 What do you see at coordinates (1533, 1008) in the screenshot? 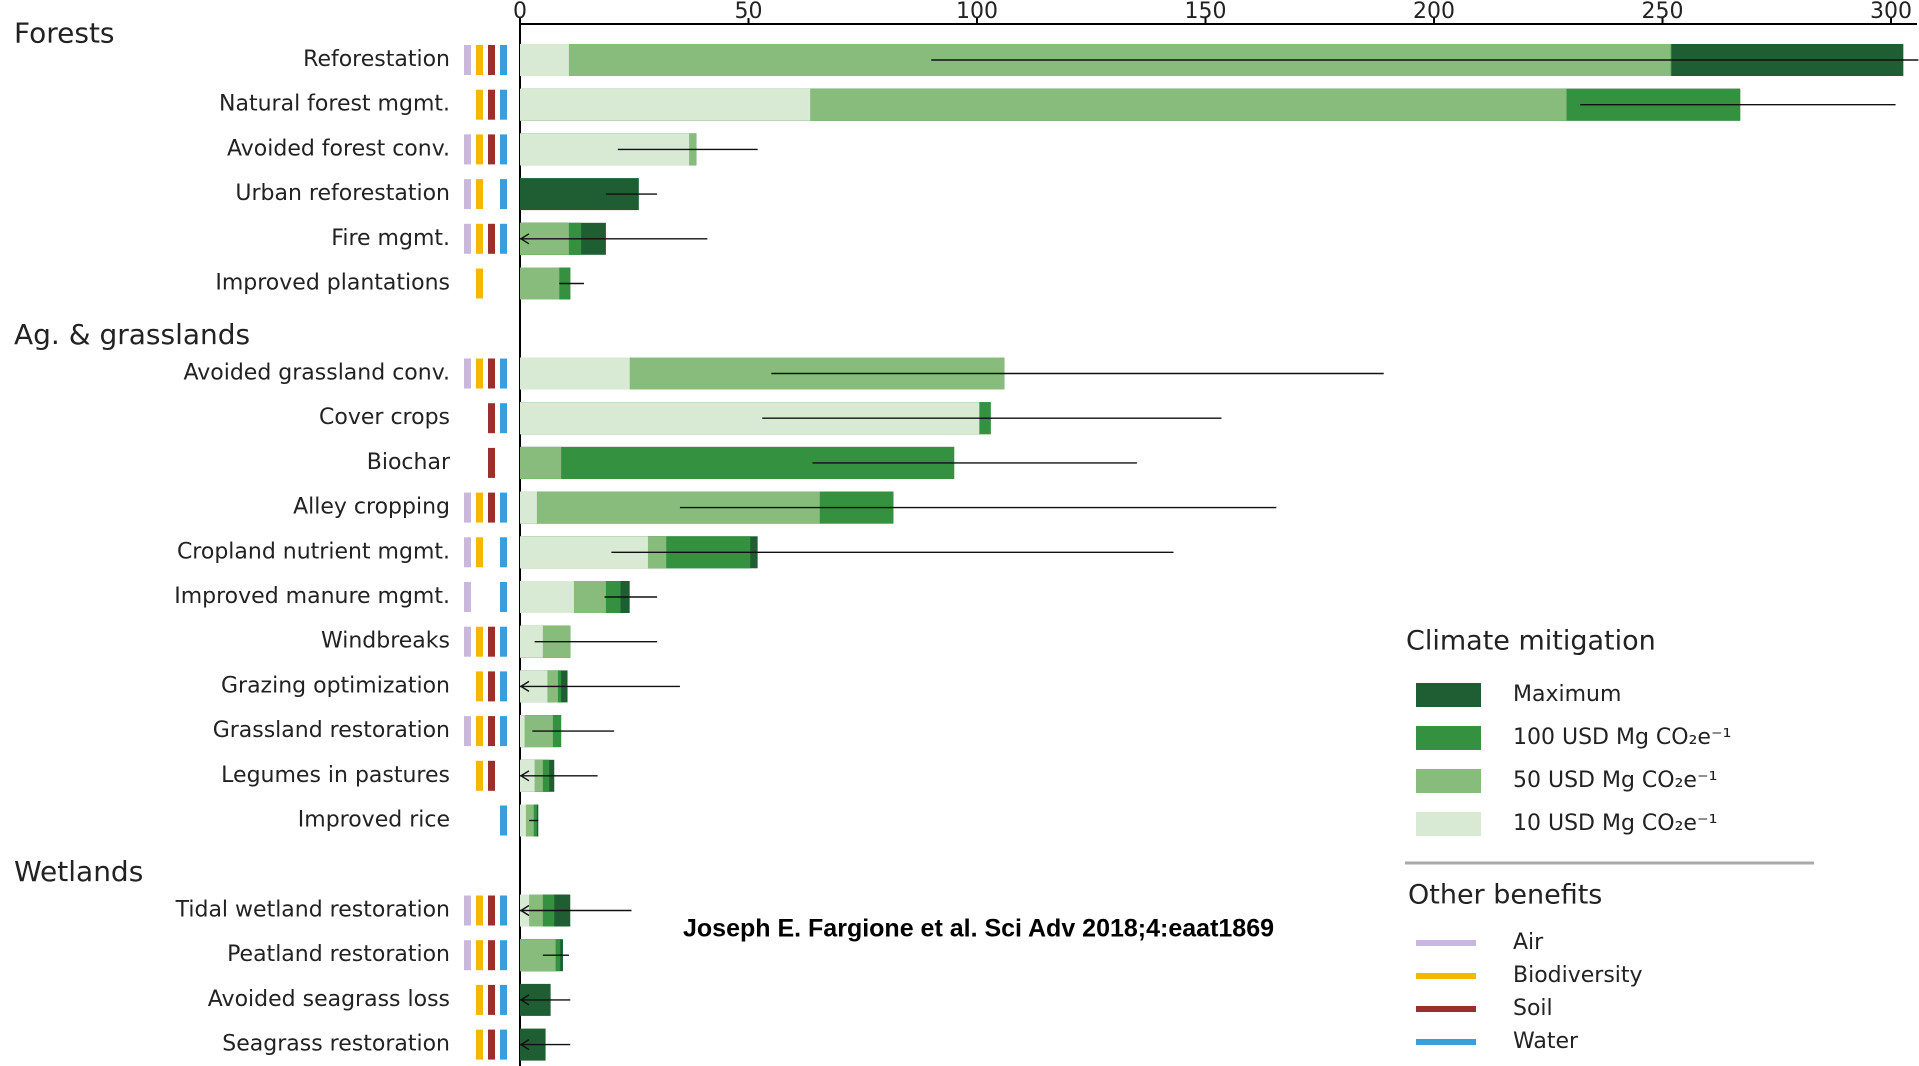
I see `legend-label: Soil` at bounding box center [1533, 1008].